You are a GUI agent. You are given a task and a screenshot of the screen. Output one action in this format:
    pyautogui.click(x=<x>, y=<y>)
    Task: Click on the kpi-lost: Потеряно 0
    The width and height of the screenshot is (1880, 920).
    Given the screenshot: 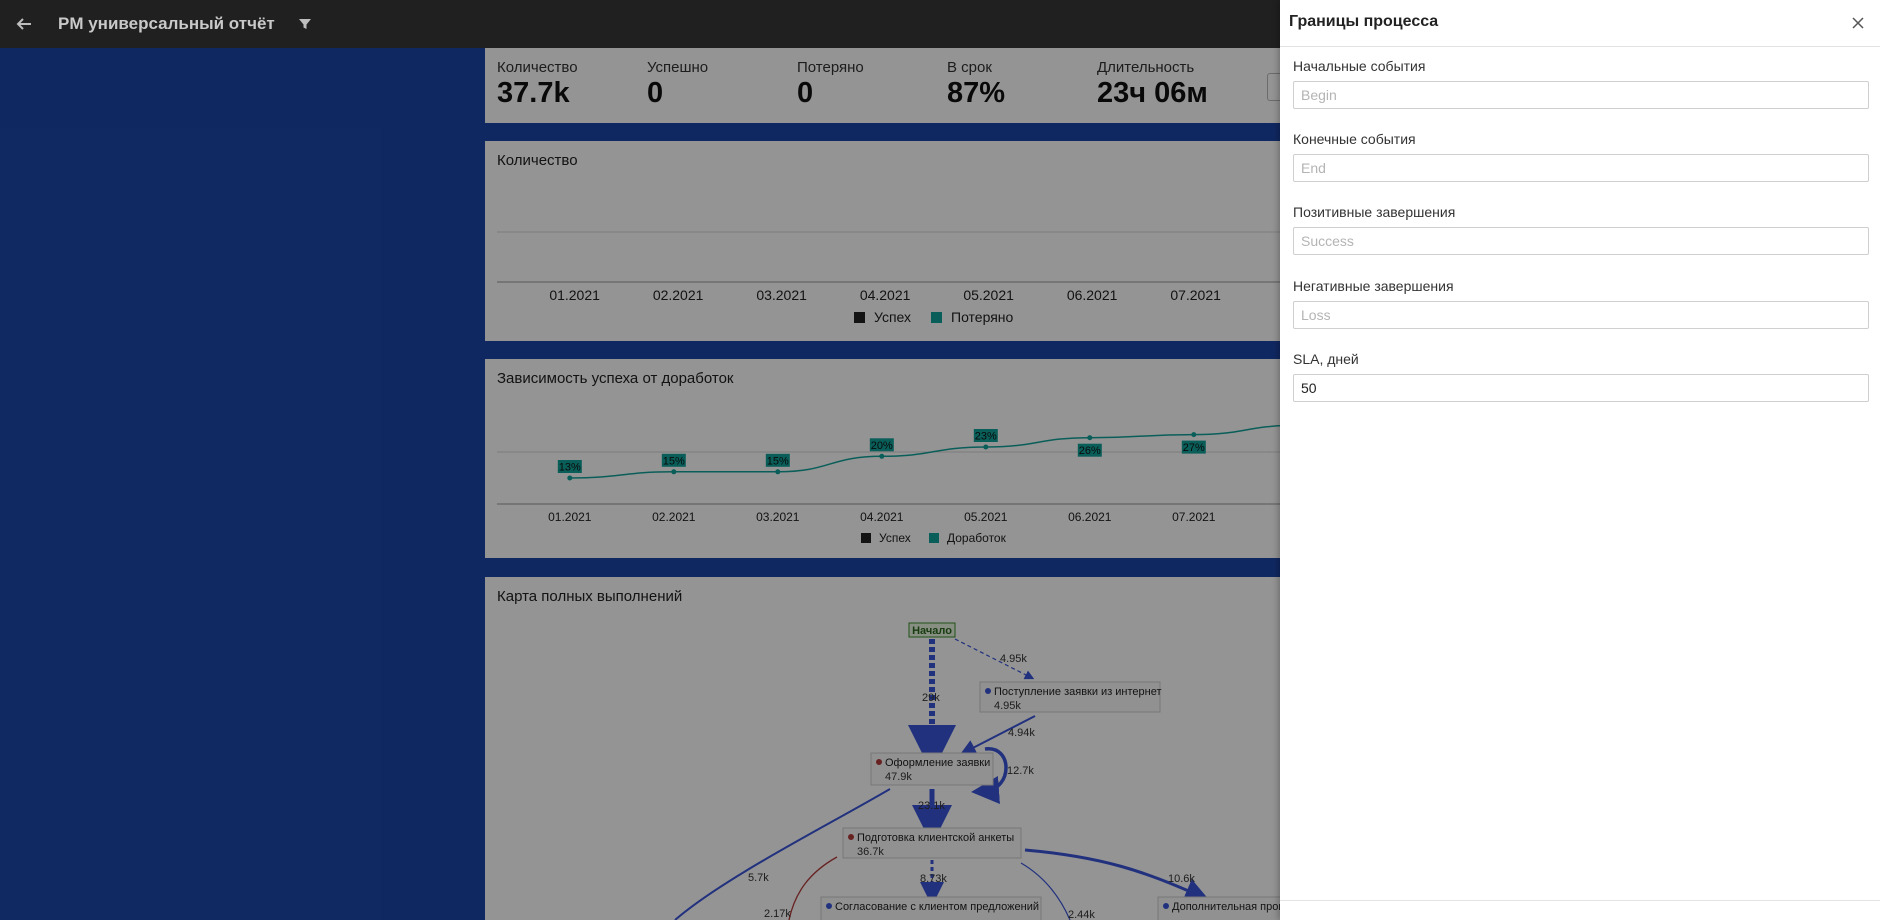 What is the action you would take?
    pyautogui.click(x=860, y=85)
    